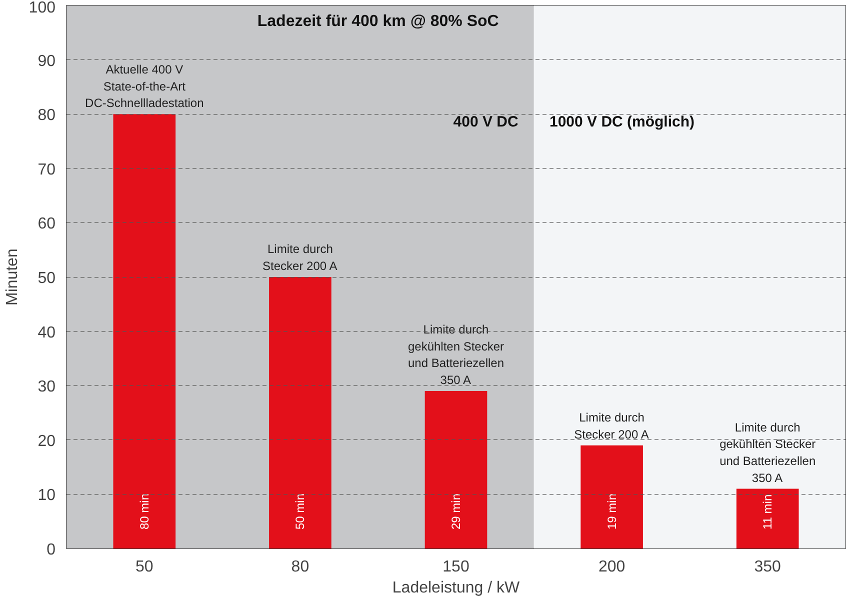 The width and height of the screenshot is (850, 599). What do you see at coordinates (47, 495) in the screenshot?
I see `y-tick-label: 10` at bounding box center [47, 495].